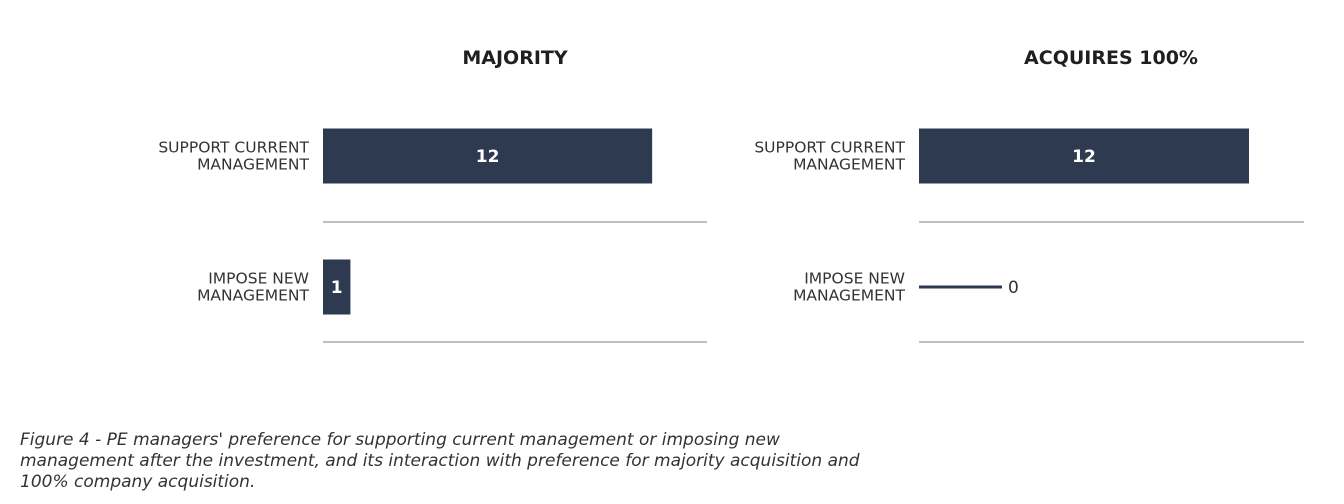  Describe the element at coordinates (1111, 58) in the screenshot. I see `panel-title: ACQUIRES 100%` at that location.